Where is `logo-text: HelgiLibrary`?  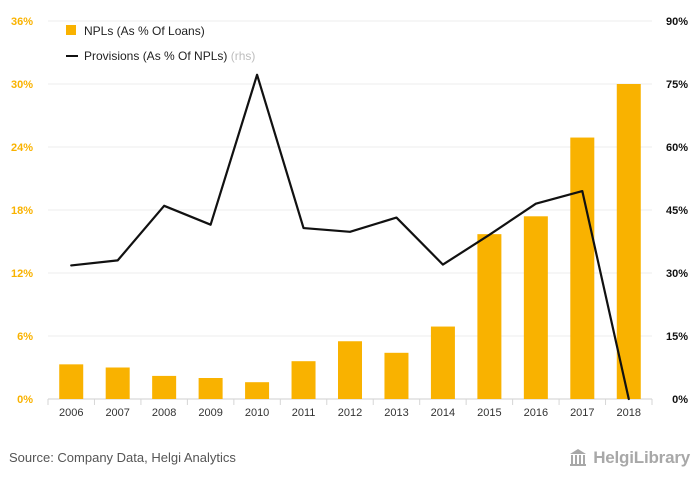 logo-text: HelgiLibrary is located at coordinates (641, 457).